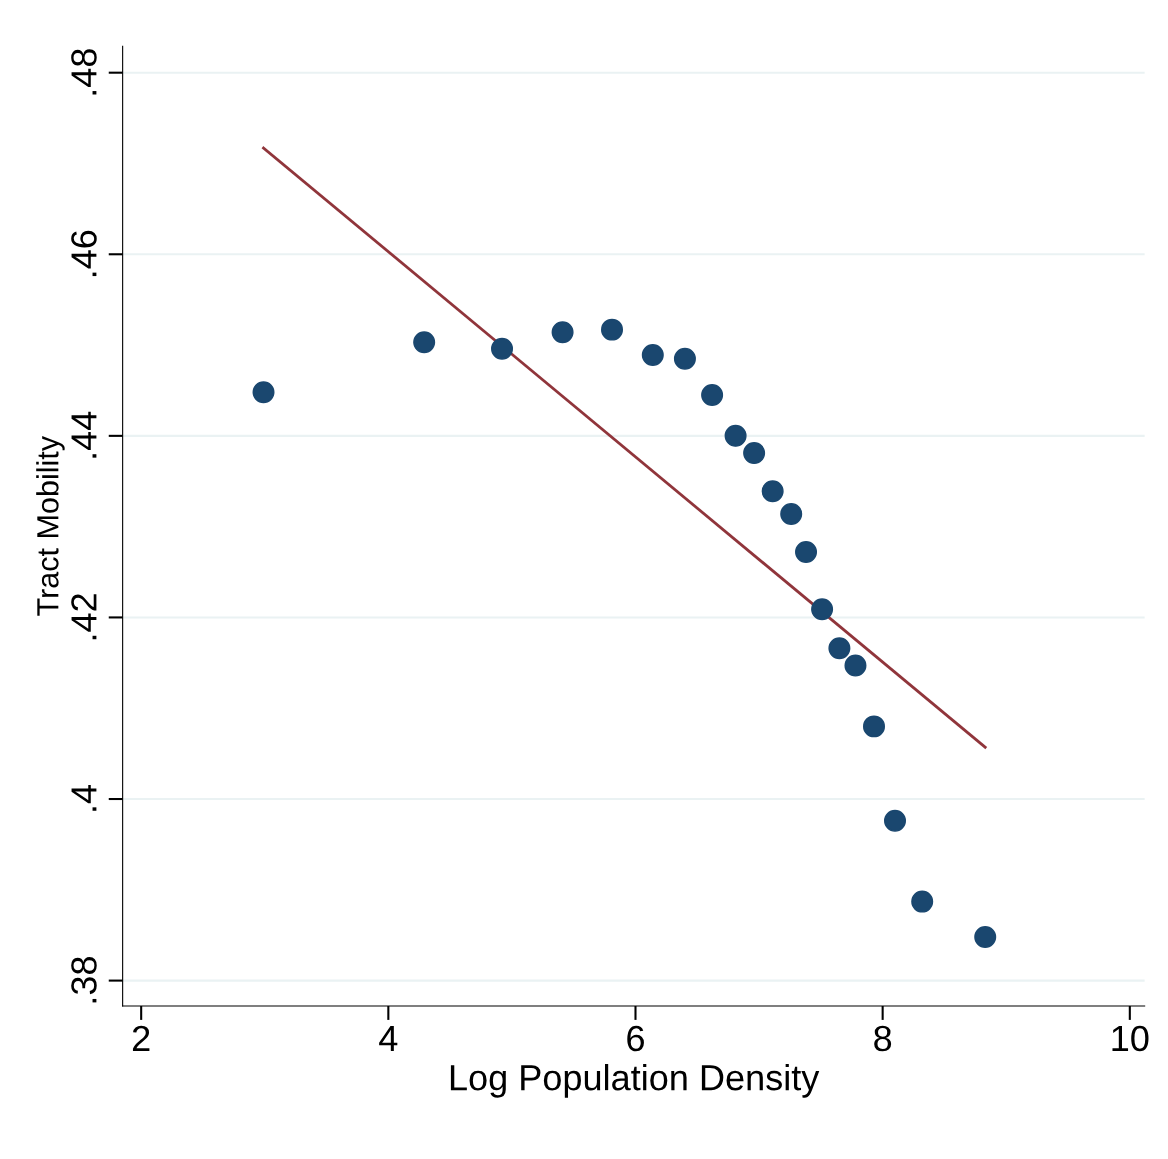 This screenshot has width=1168, height=1159. Describe the element at coordinates (84, 253) in the screenshot. I see `y-tick-label: .46` at that location.